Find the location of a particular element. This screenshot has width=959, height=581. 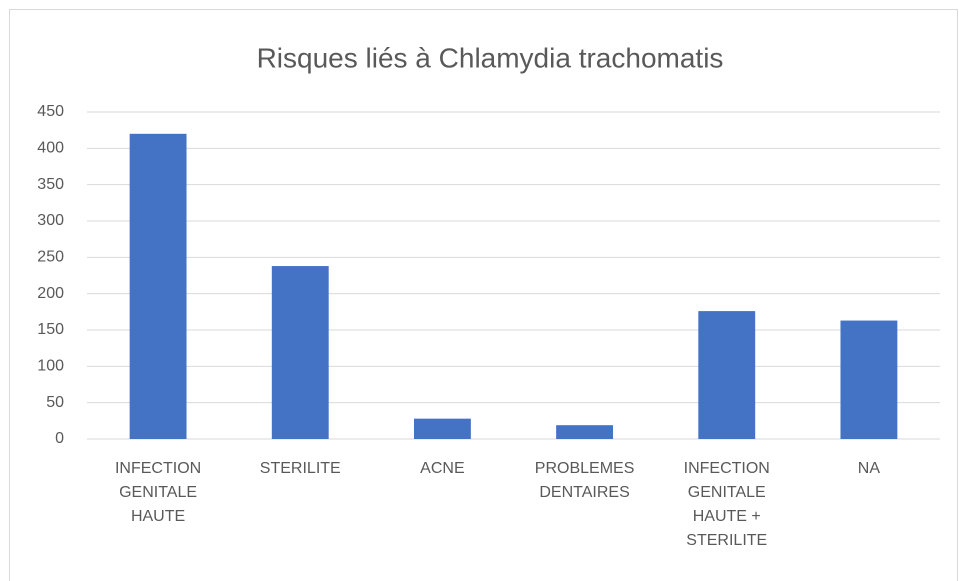

y-tick-label: 400 is located at coordinates (50, 148).